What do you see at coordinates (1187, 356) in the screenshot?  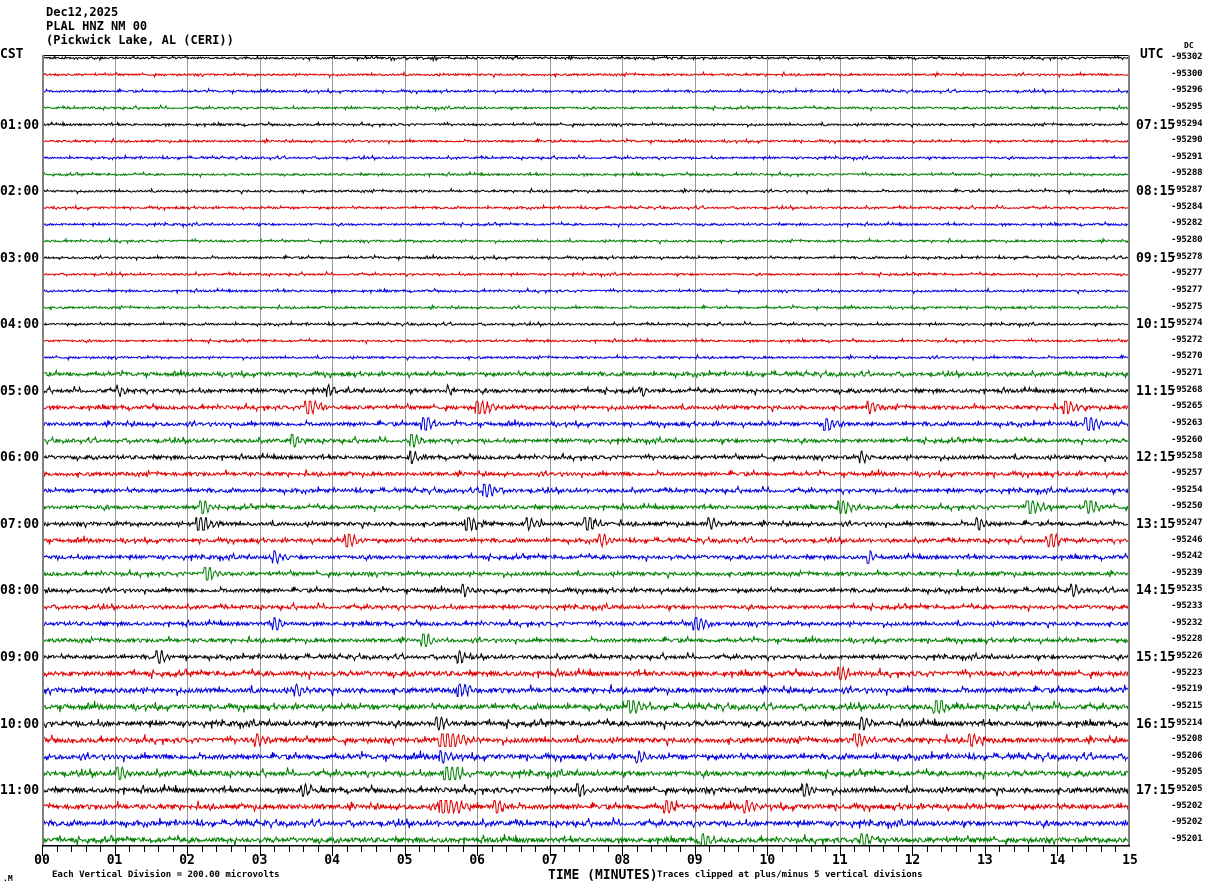 I see `dc-offset-value: -95270` at bounding box center [1187, 356].